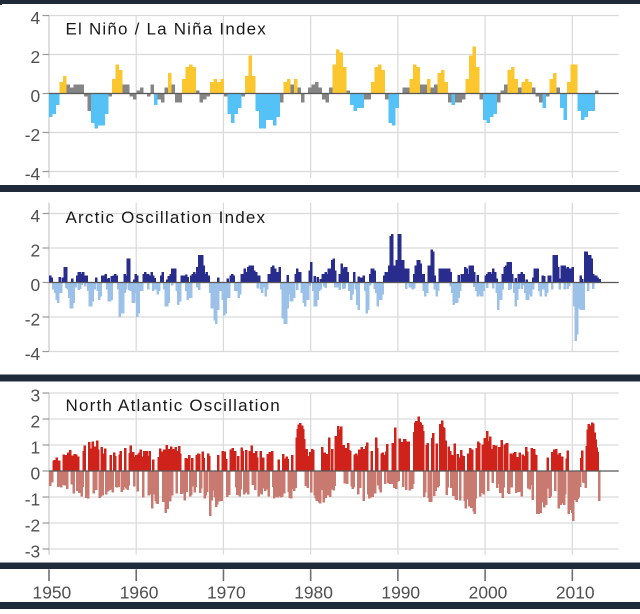 This screenshot has width=640, height=614. I want to click on svg-text: 1990, so click(400, 593).